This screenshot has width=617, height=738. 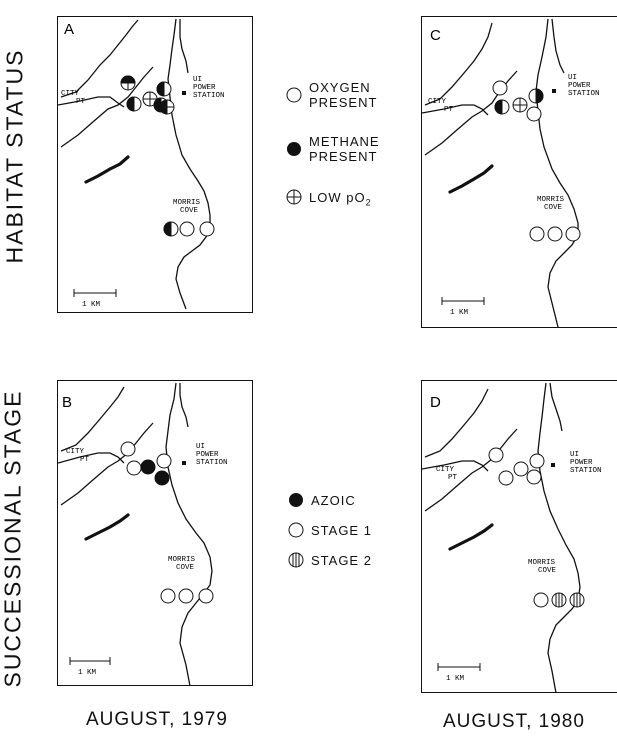 I want to click on site-azoic, so click(x=162, y=478).